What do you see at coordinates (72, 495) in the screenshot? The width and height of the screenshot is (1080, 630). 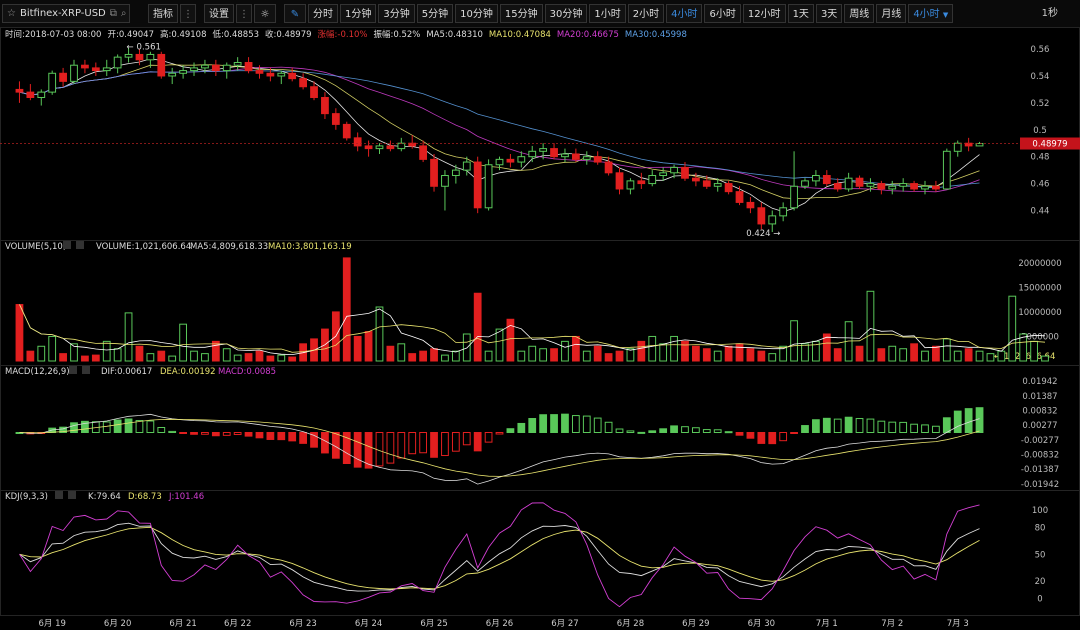 I see `kdj-close-icon` at bounding box center [72, 495].